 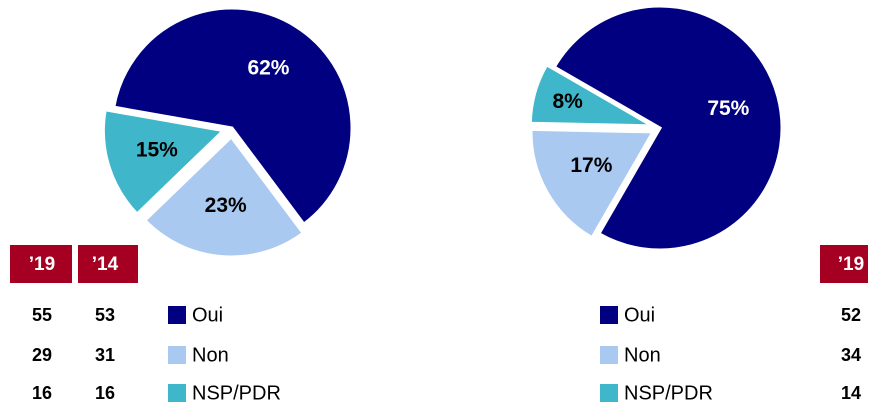 What do you see at coordinates (42, 355) in the screenshot?
I see `table-value: 29` at bounding box center [42, 355].